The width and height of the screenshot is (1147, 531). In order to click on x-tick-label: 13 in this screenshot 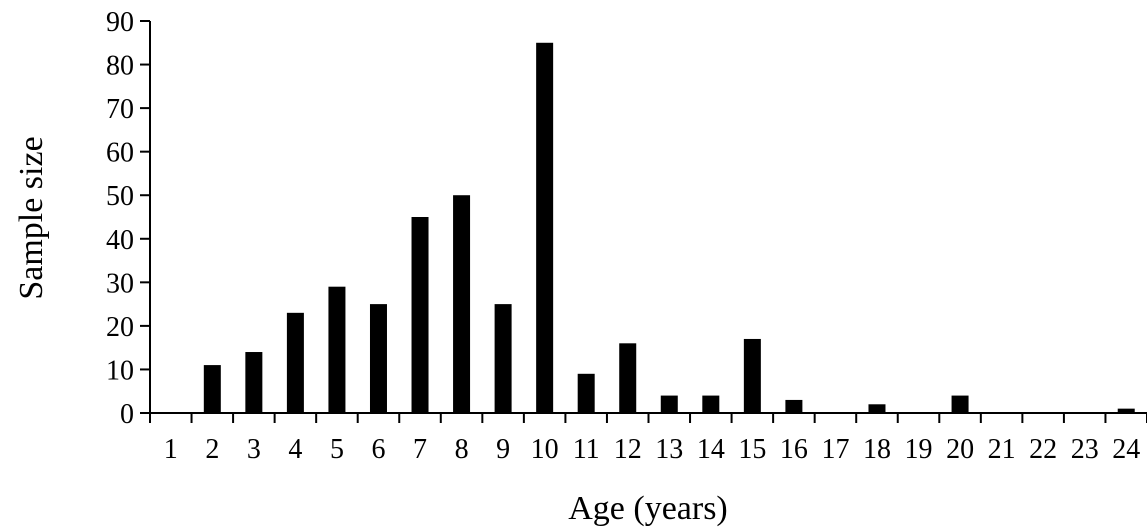, I will do `click(669, 449)`.